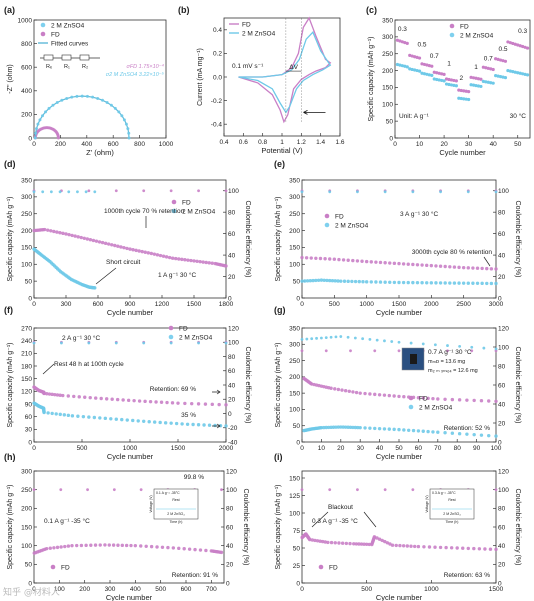 The height and width of the screenshot is (601, 534). What do you see at coordinates (335, 521) in the screenshot?
I see `condition-label: 0.3 A g⁻¹ -35 °C` at bounding box center [335, 521].